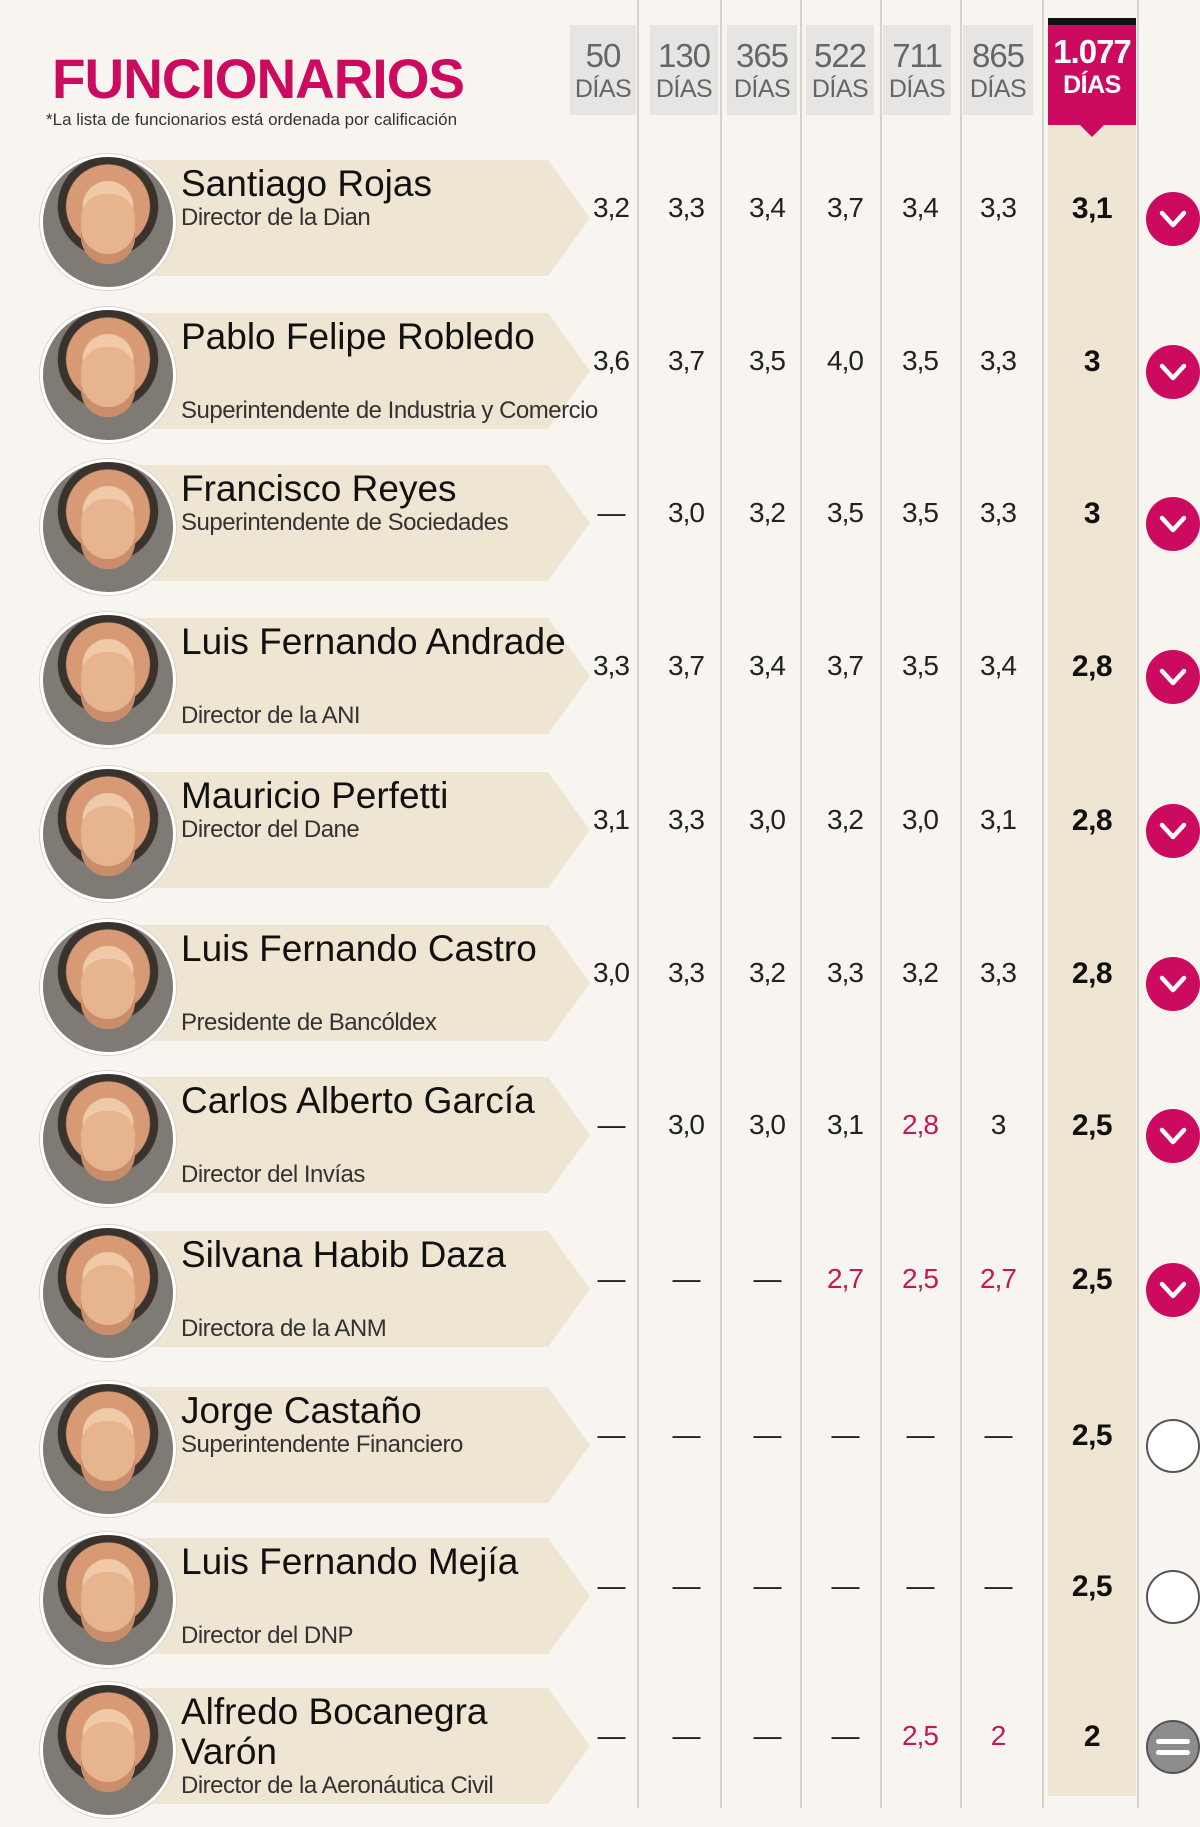 This screenshot has width=1200, height=1827. What do you see at coordinates (684, 70) in the screenshot?
I see `column-header-1: 130 DÍAS` at bounding box center [684, 70].